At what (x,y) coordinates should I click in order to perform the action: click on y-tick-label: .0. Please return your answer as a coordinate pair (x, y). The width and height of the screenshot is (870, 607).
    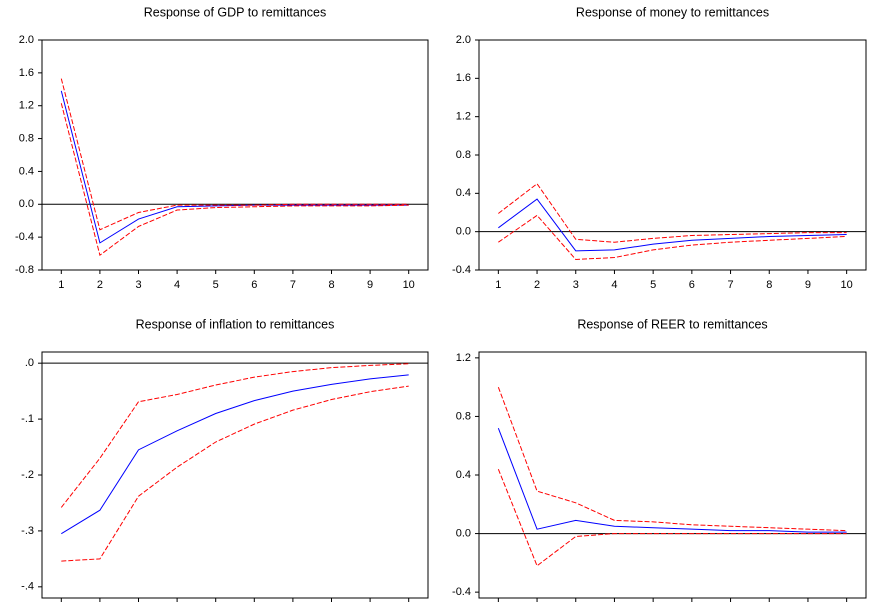
    Looking at the image, I should click on (29, 363).